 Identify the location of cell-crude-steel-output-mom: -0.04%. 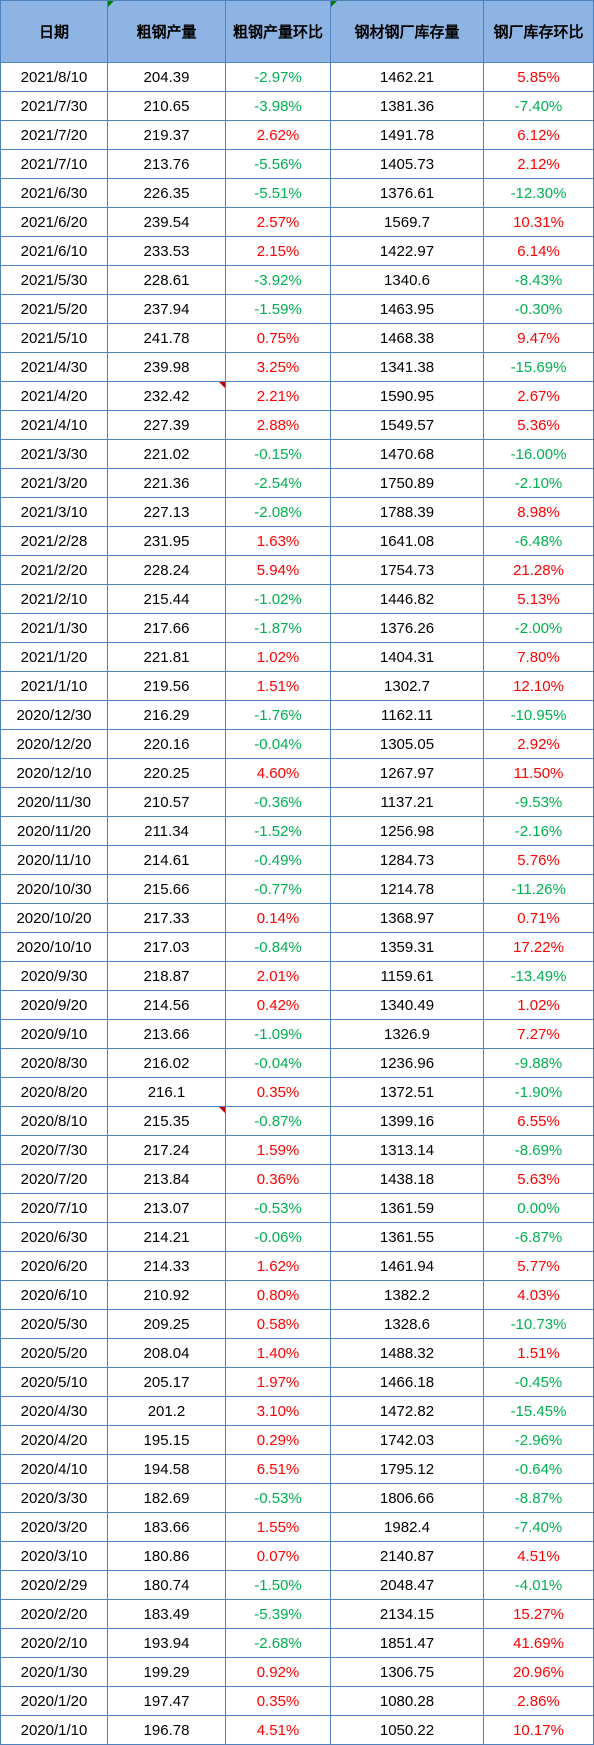
(278, 1063).